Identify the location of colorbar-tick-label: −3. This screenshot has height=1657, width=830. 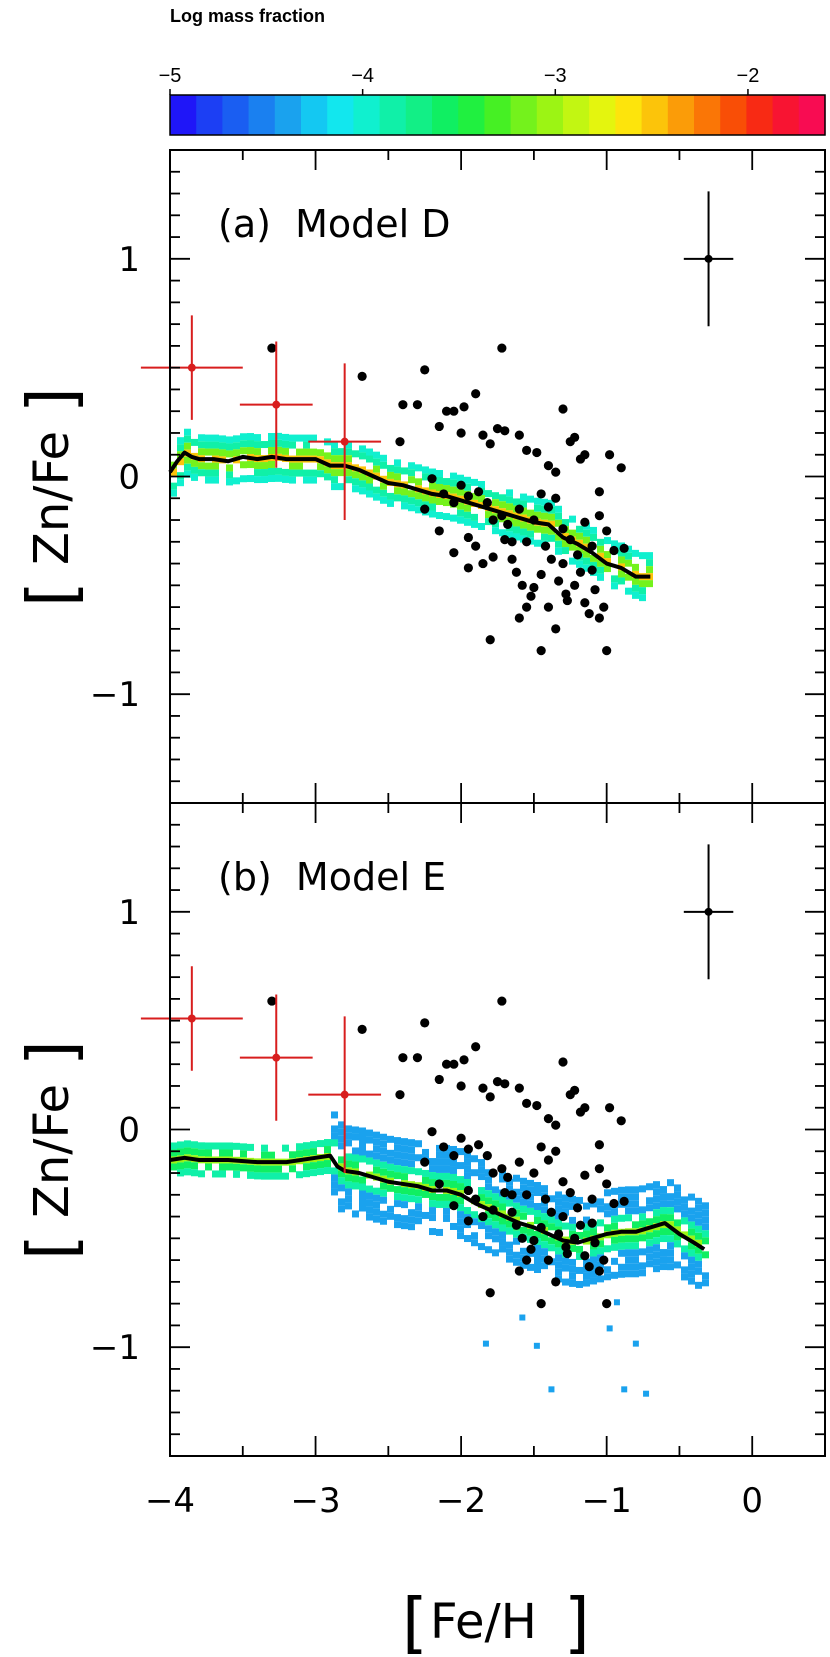
(555, 76).